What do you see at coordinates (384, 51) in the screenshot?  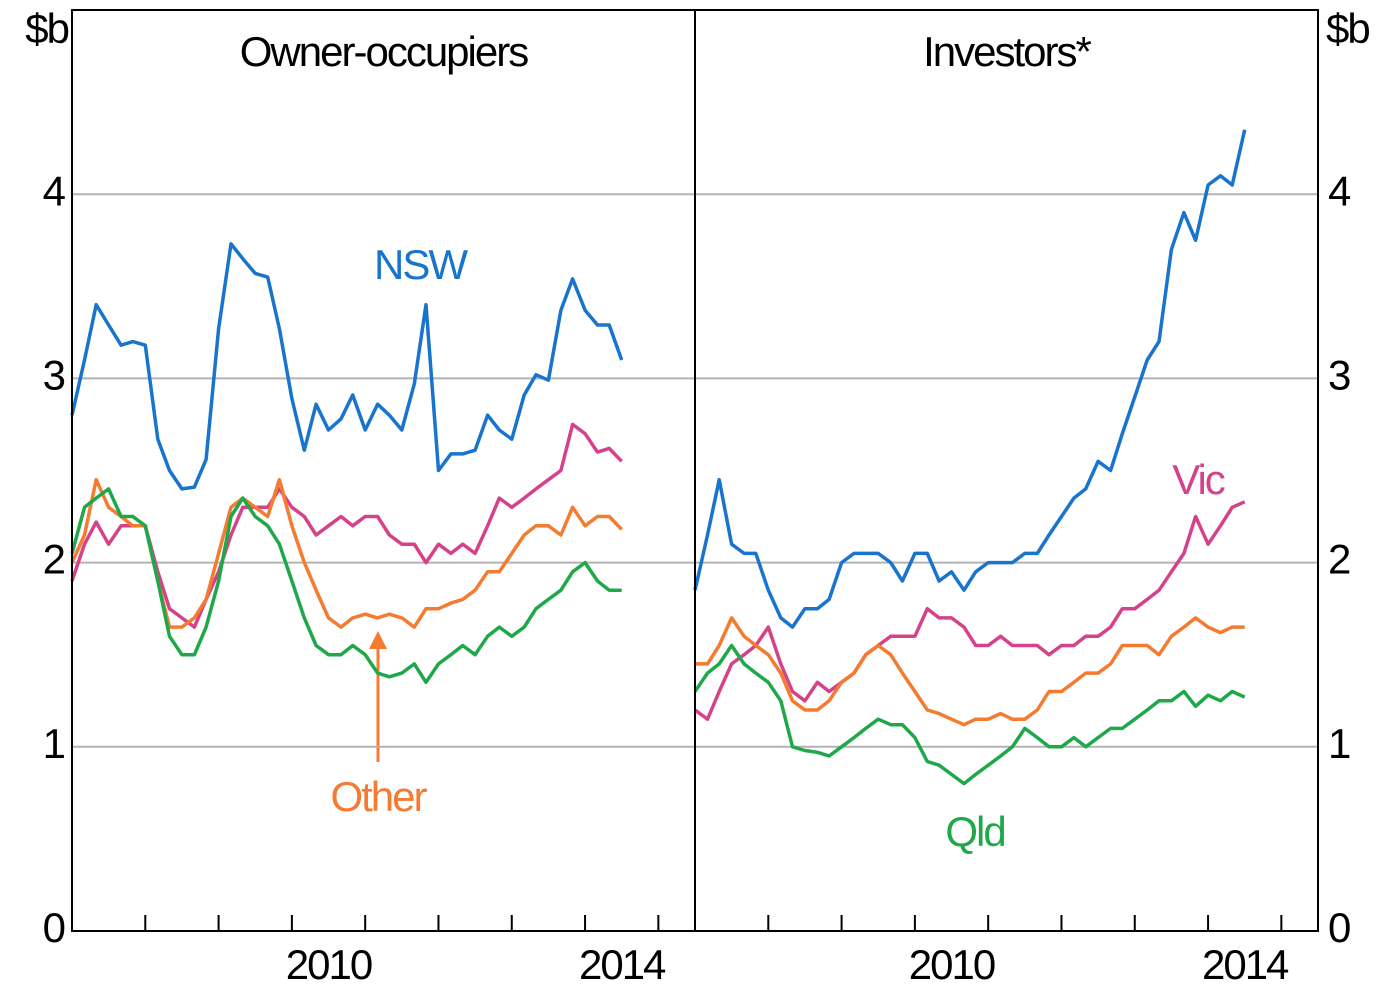 I see `panel-title: Owner-occupiers` at bounding box center [384, 51].